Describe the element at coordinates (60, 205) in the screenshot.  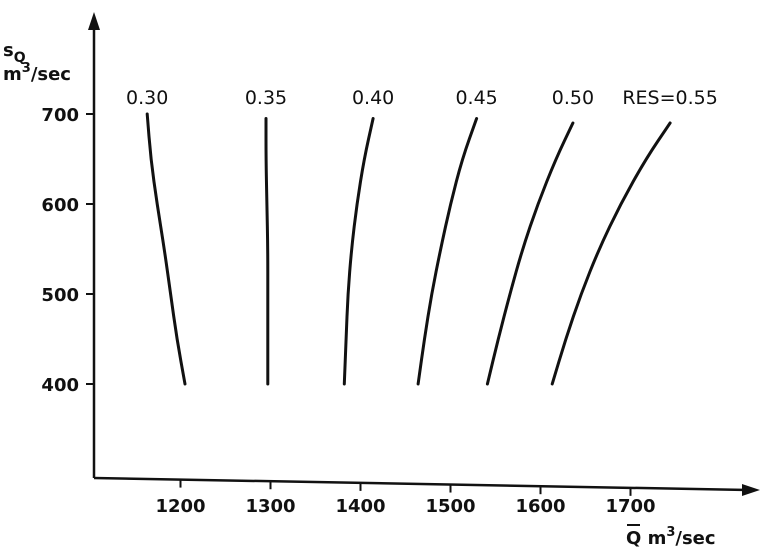
I see `y-tick-label: 600` at that location.